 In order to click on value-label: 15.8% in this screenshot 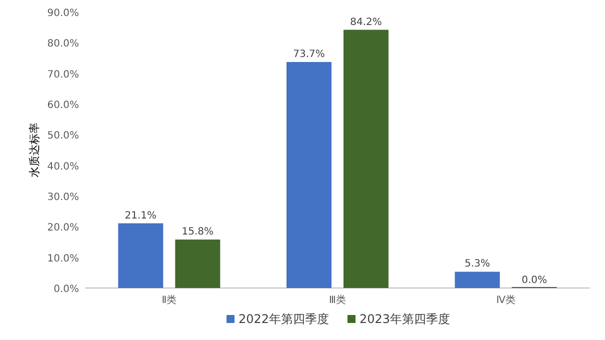, I will do `click(198, 232)`.